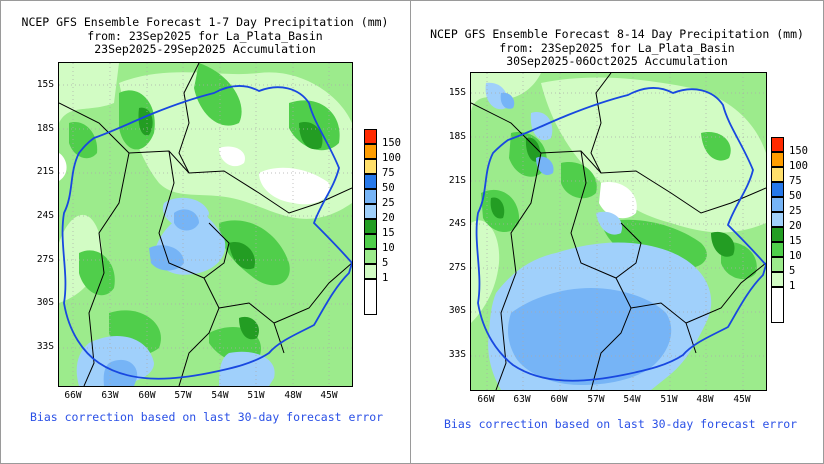 The width and height of the screenshot is (824, 464). I want to click on title-line-3: 30Sep2025-06Oct2025 Accumulation, so click(617, 61).